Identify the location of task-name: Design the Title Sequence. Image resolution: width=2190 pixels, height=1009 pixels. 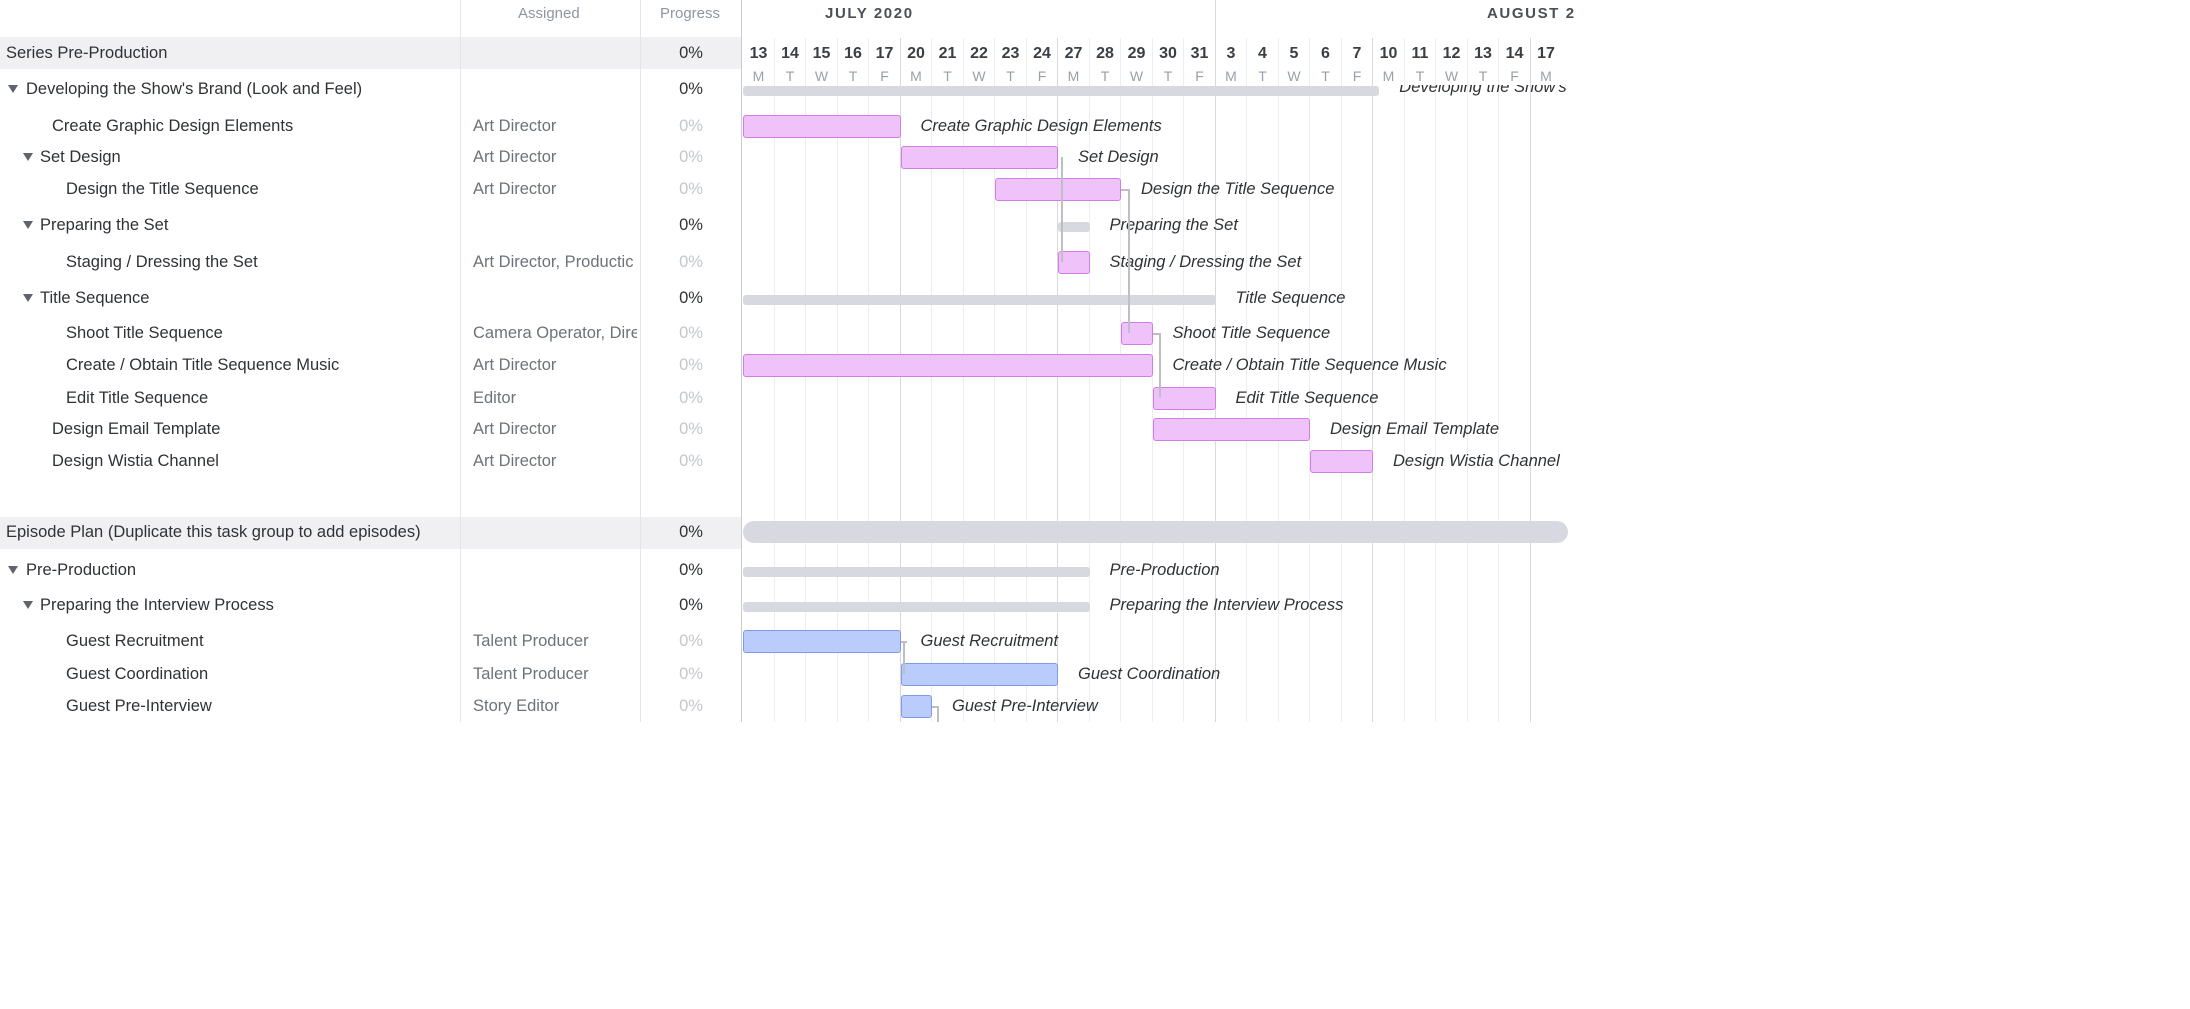
(162, 189).